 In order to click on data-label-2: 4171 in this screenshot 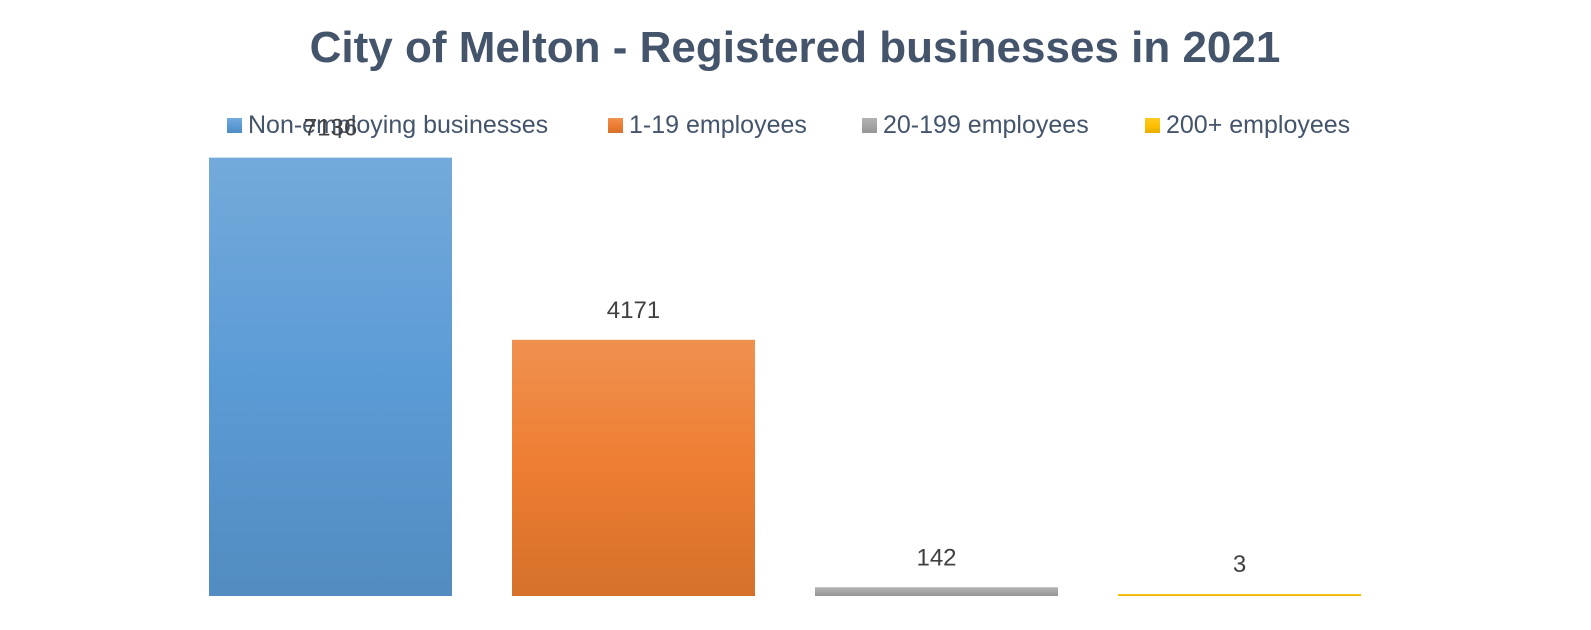, I will do `click(633, 310)`.